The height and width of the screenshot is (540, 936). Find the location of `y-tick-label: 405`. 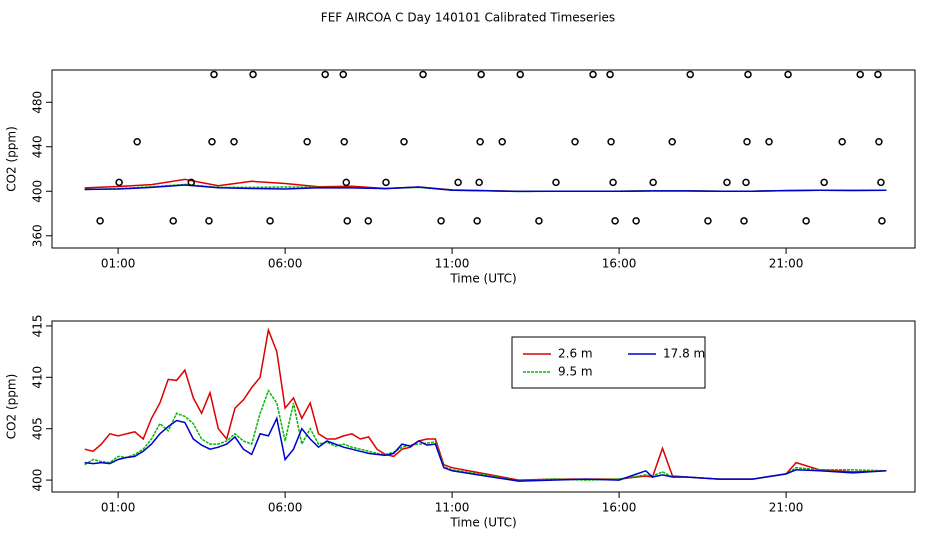

y-tick-label: 405 is located at coordinates (38, 428).